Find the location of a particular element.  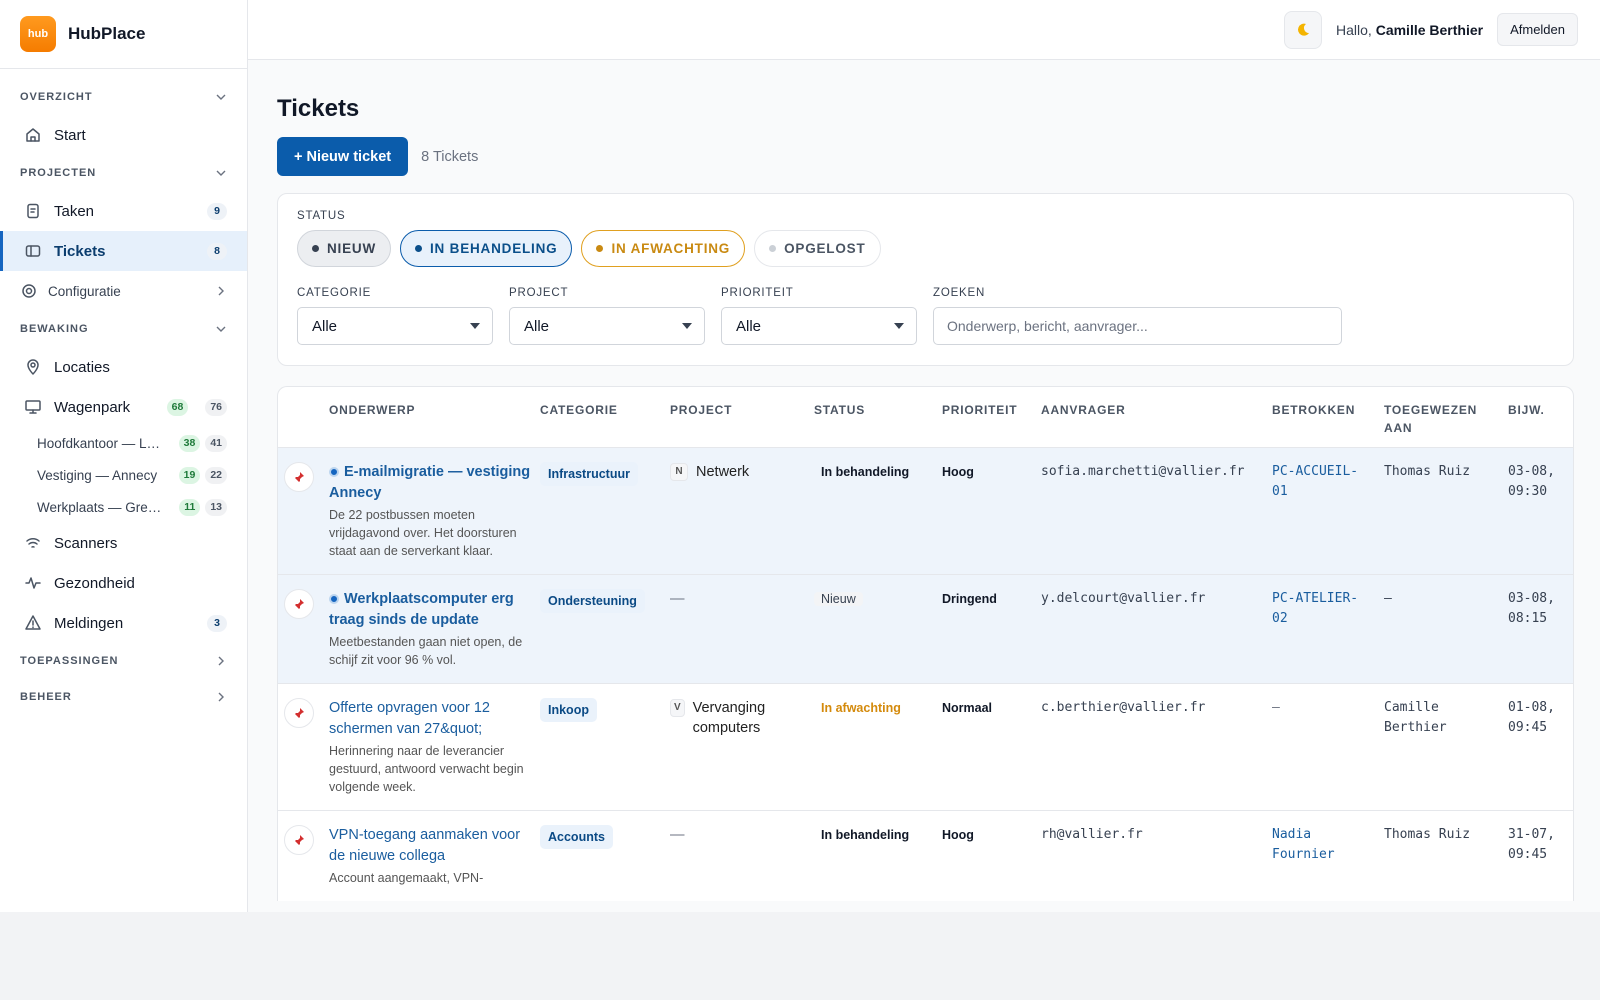

nav-item: Locaties is located at coordinates (123, 367).